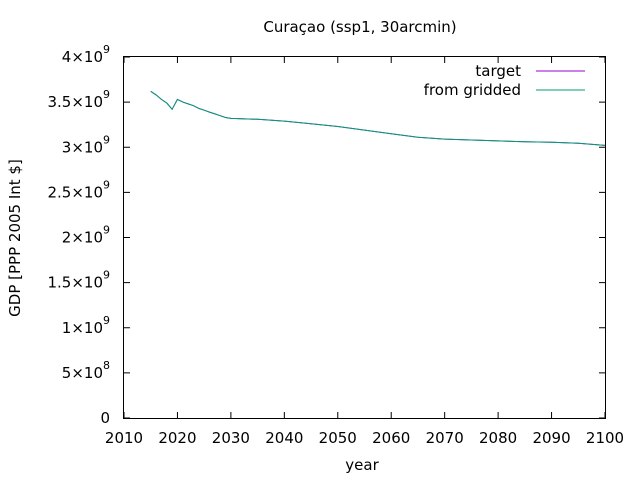  What do you see at coordinates (284, 438) in the screenshot?
I see `x-tick-label: 2040` at bounding box center [284, 438].